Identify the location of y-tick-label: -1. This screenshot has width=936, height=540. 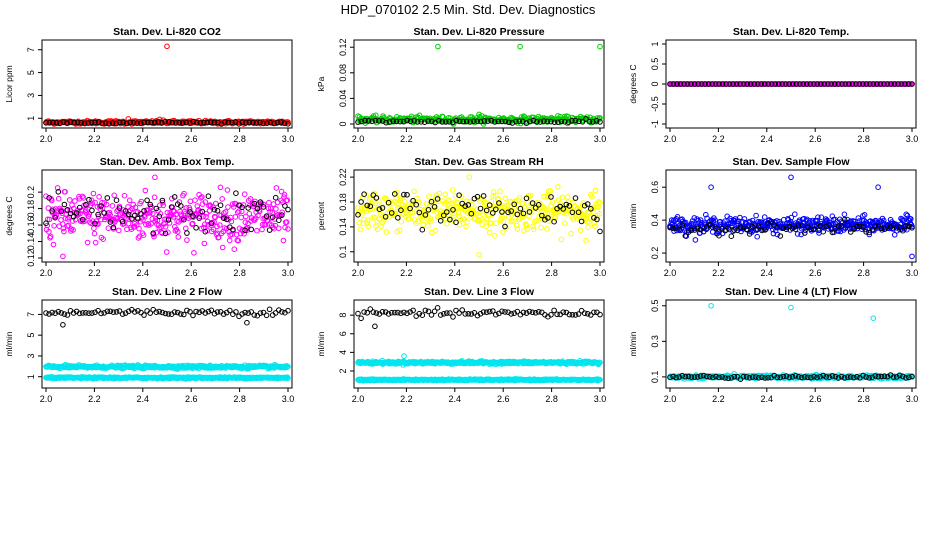
(655, 124).